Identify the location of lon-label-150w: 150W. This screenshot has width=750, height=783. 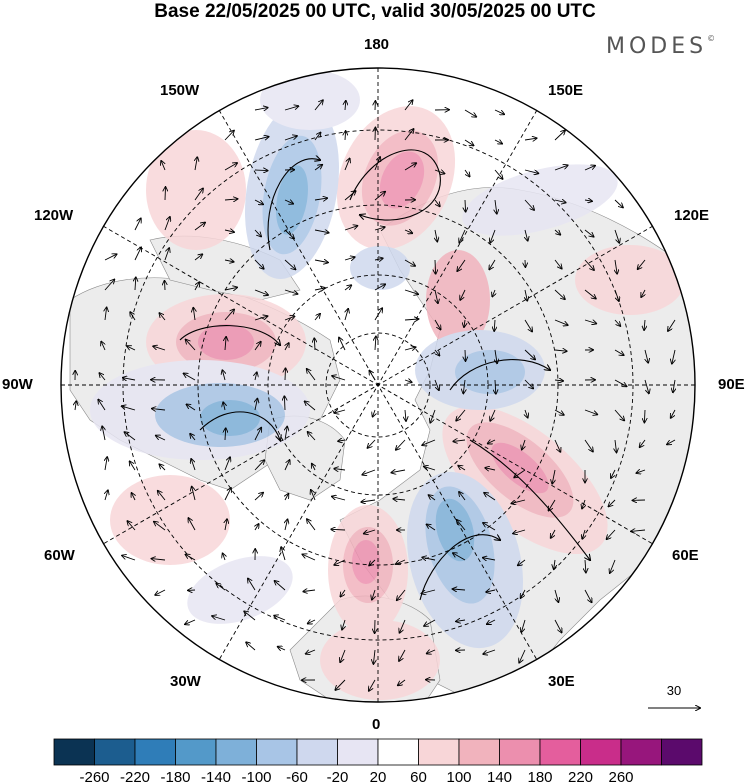
(180, 90).